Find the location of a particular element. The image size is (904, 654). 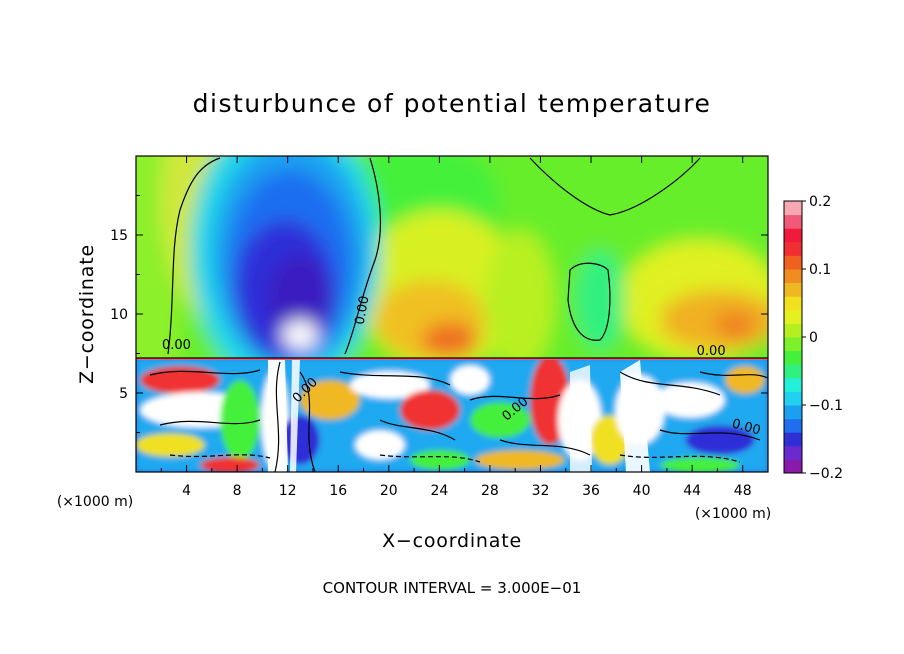

colorbar-tick-label: 0 is located at coordinates (813, 338).